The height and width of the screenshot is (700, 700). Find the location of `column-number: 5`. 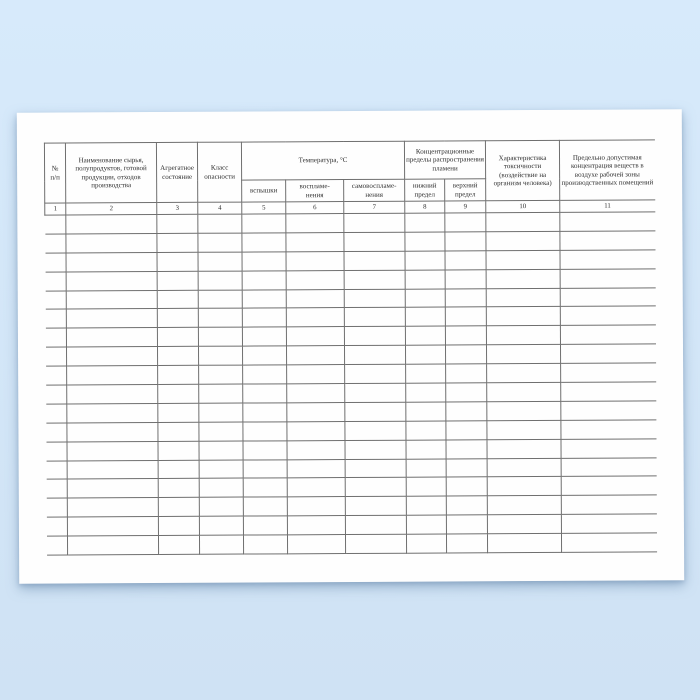

column-number: 5 is located at coordinates (263, 208).